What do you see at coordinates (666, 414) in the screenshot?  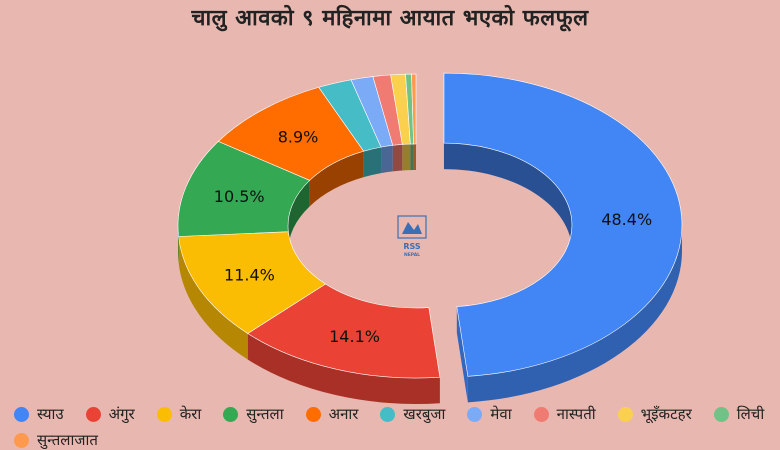 I see `legend-label: भूइँकटहर` at bounding box center [666, 414].